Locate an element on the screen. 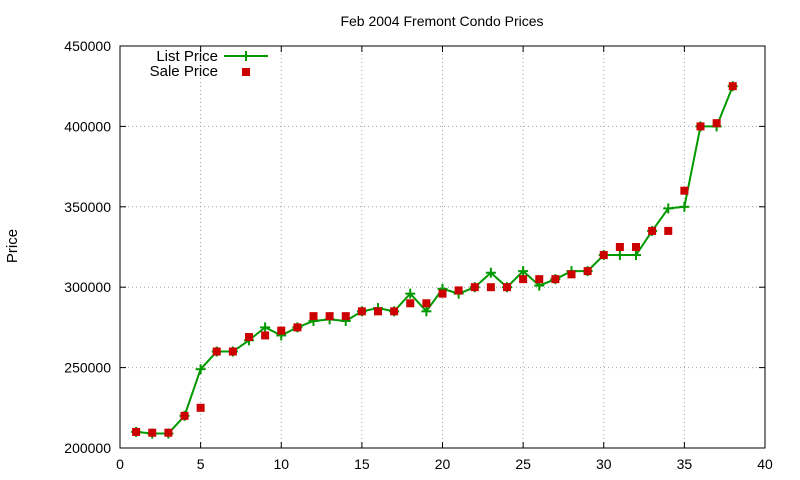 This screenshot has height=480, width=800. y-tick-label: 350000 is located at coordinates (87, 207).